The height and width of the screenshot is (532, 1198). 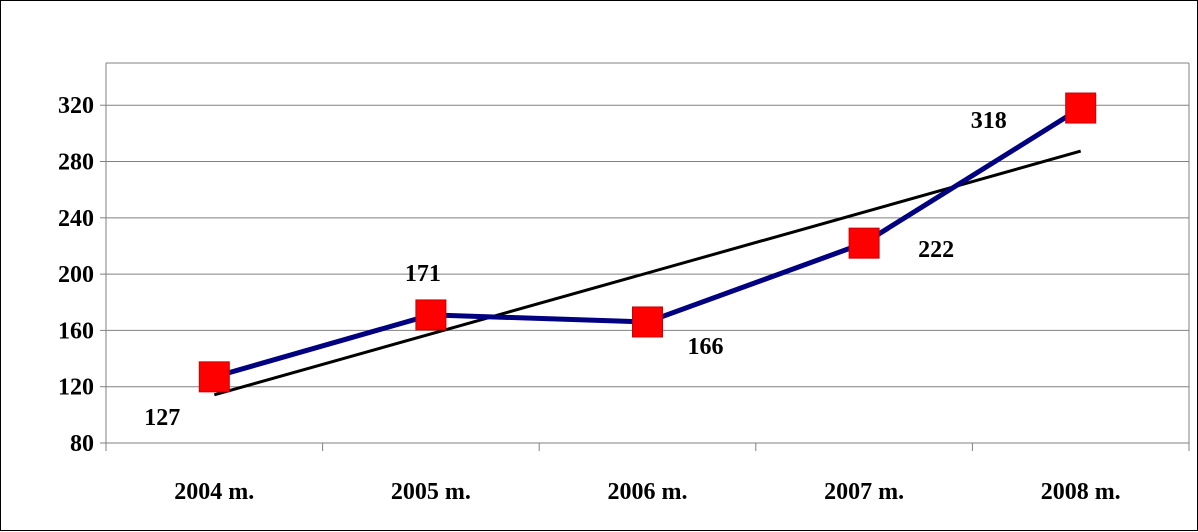 I want to click on data-label: 171, so click(x=423, y=274).